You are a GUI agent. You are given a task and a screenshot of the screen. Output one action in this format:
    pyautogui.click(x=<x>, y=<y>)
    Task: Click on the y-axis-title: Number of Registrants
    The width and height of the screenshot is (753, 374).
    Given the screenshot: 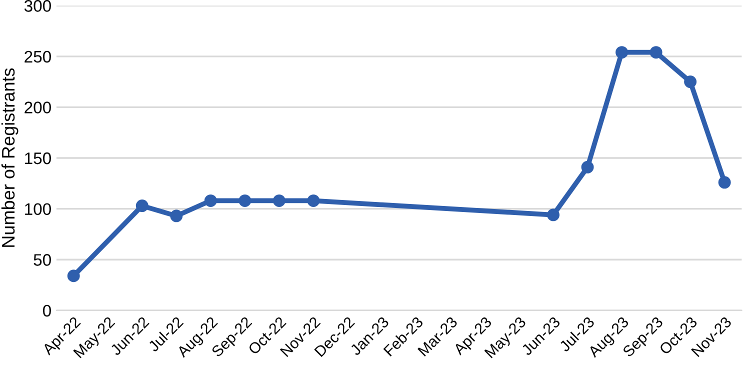 What is the action you would take?
    pyautogui.click(x=9, y=157)
    